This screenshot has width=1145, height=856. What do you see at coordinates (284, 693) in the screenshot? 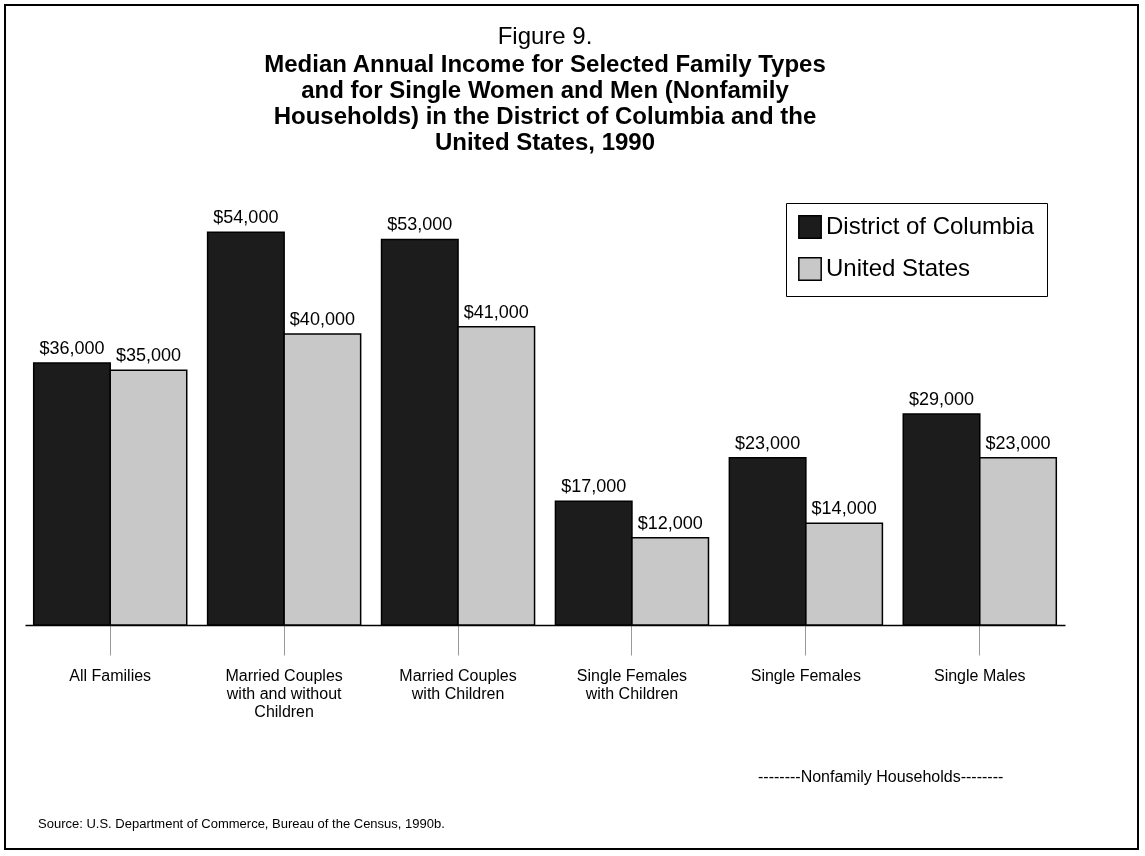
I see `x-tick-label: Married Couples with and without Children` at bounding box center [284, 693].